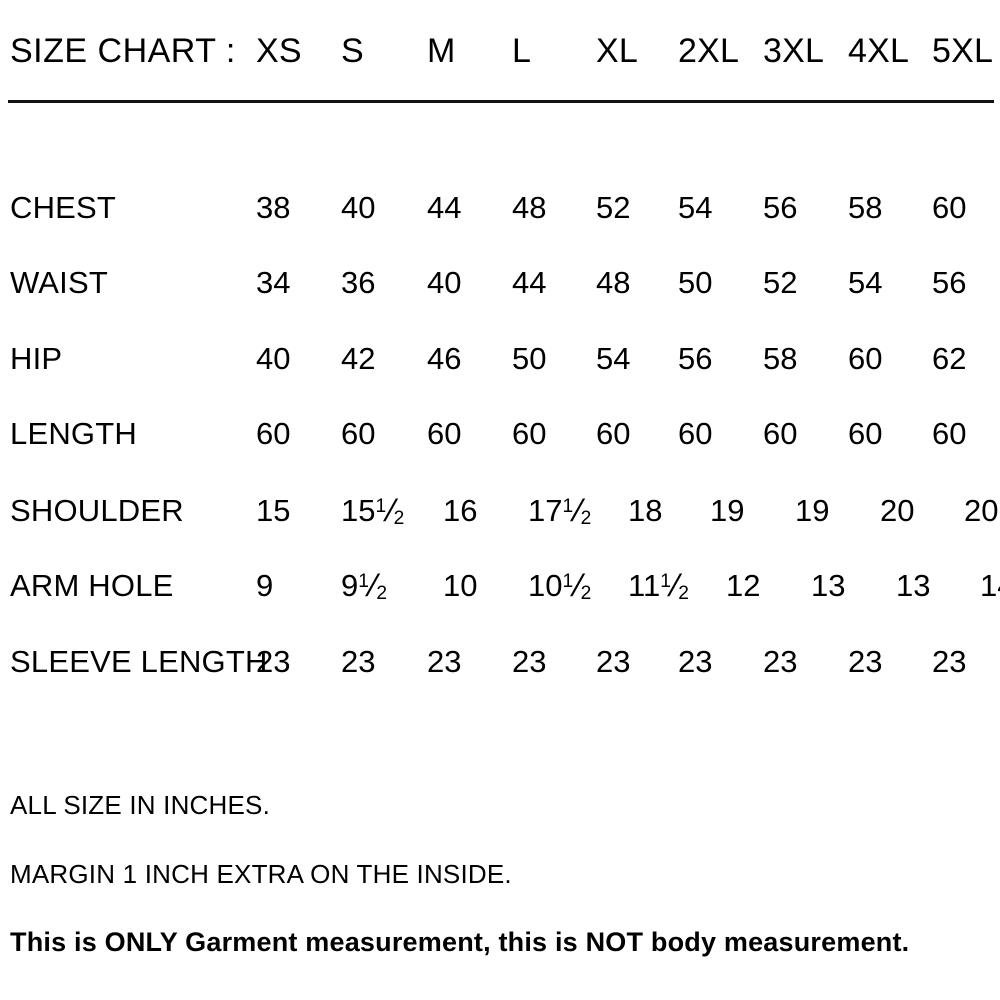 This screenshot has width=1000, height=1000. What do you see at coordinates (273, 433) in the screenshot?
I see `cell-length-xs: 60` at bounding box center [273, 433].